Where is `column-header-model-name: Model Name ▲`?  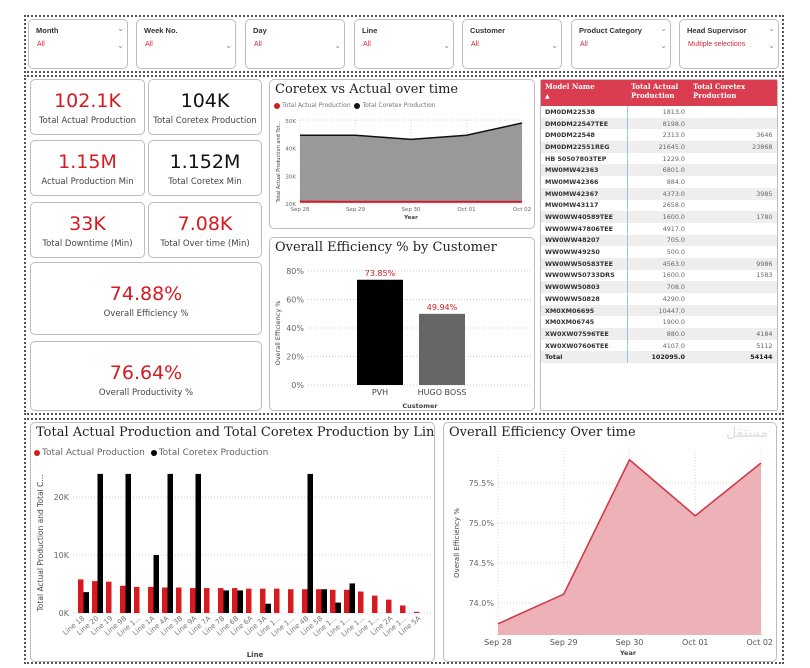
column-header-model-name: Model Name ▲ is located at coordinates (584, 93).